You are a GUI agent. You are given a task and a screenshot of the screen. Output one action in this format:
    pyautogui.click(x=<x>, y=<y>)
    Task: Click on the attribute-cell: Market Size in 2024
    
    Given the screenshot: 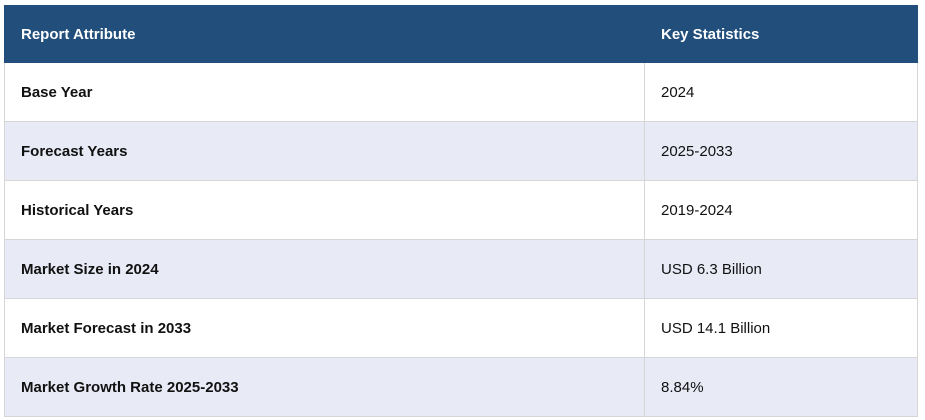 What is the action you would take?
    pyautogui.click(x=324, y=269)
    